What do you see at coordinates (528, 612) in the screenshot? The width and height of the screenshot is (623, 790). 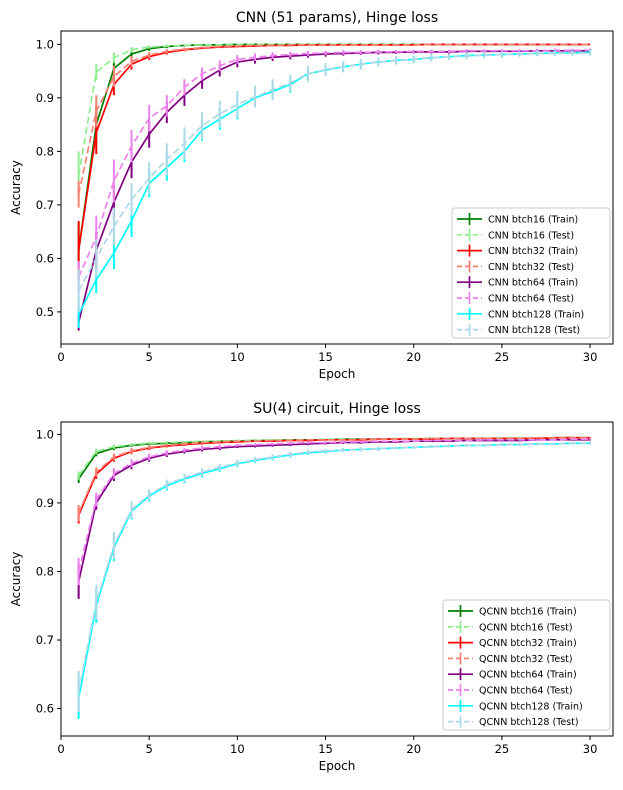 I see `legend-label: QCNN btch16 (Train)` at bounding box center [528, 612].